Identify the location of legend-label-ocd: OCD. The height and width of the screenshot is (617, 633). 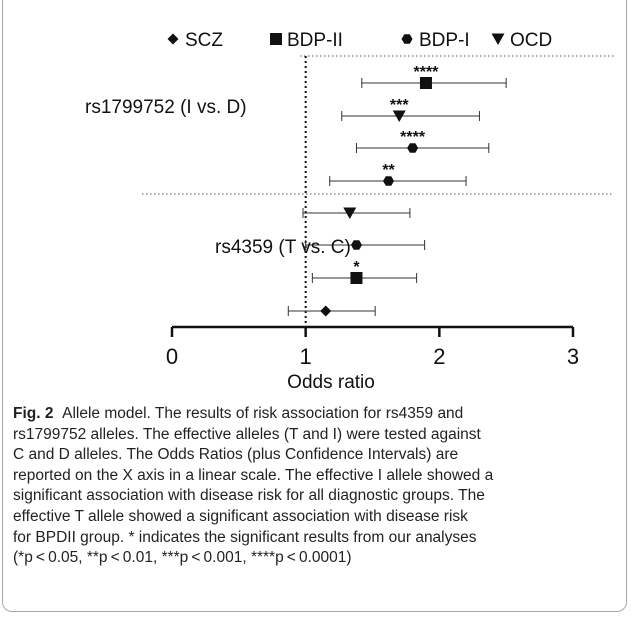
(531, 40).